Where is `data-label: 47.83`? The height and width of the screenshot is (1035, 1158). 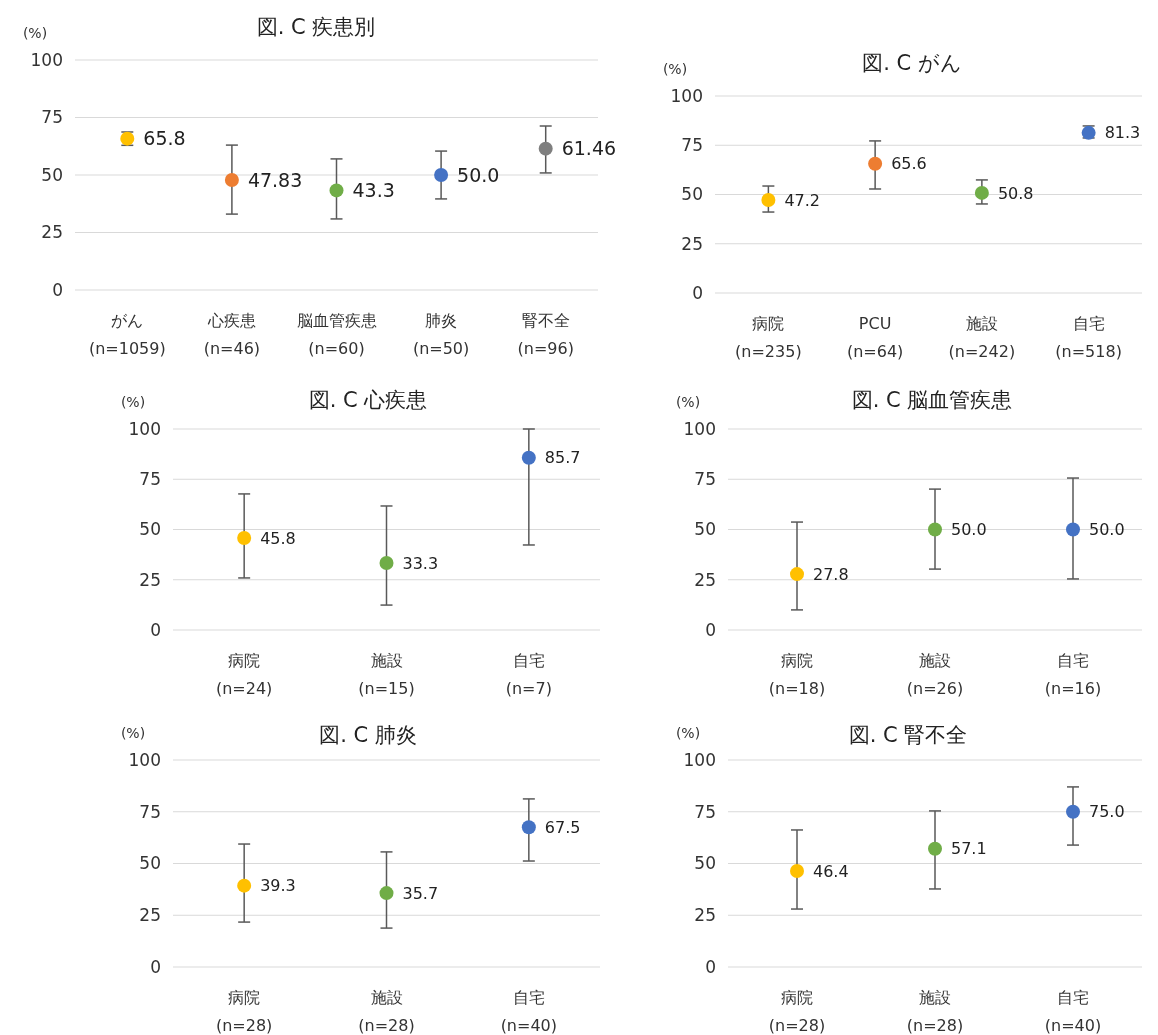 data-label: 47.83 is located at coordinates (275, 179).